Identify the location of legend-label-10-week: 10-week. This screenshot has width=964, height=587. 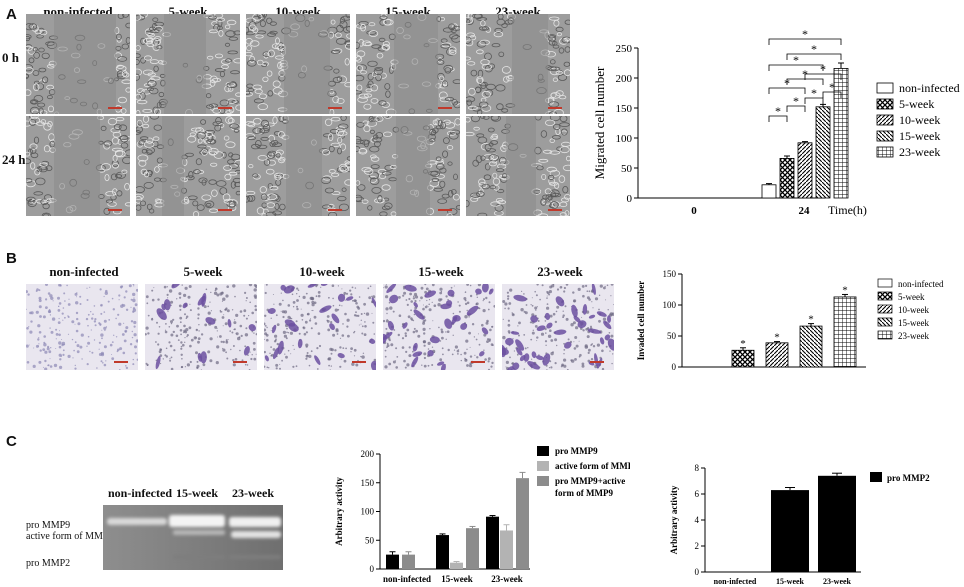
(919, 120).